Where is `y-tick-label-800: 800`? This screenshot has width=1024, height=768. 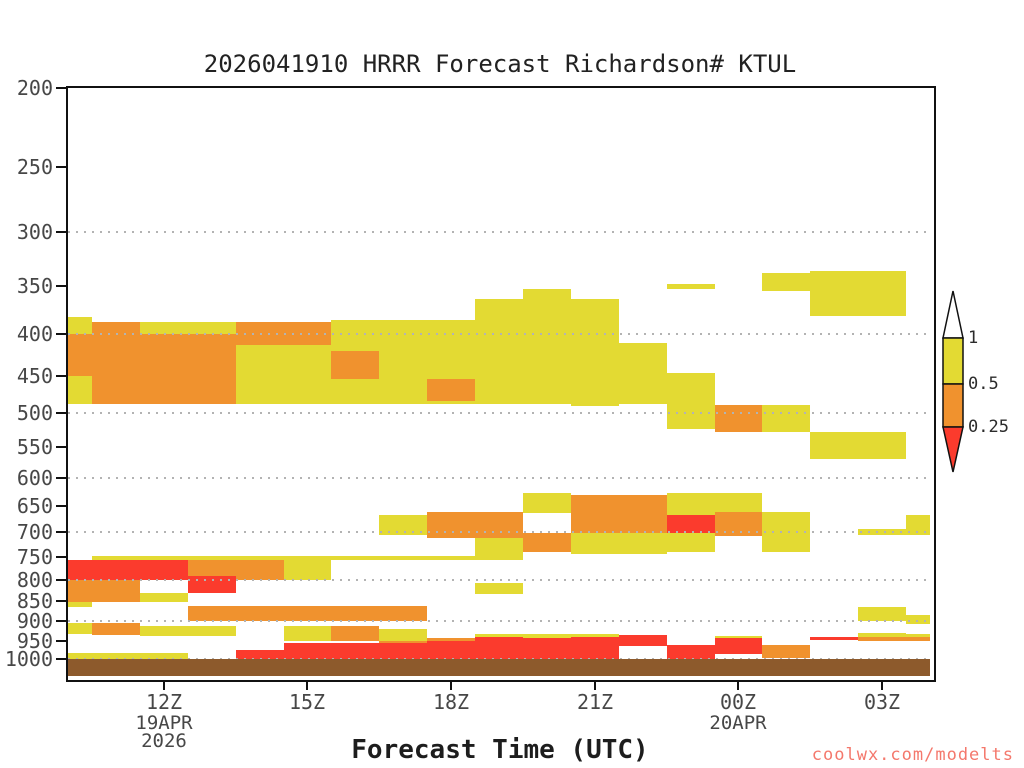
y-tick-label-800: 800 is located at coordinates (34, 580).